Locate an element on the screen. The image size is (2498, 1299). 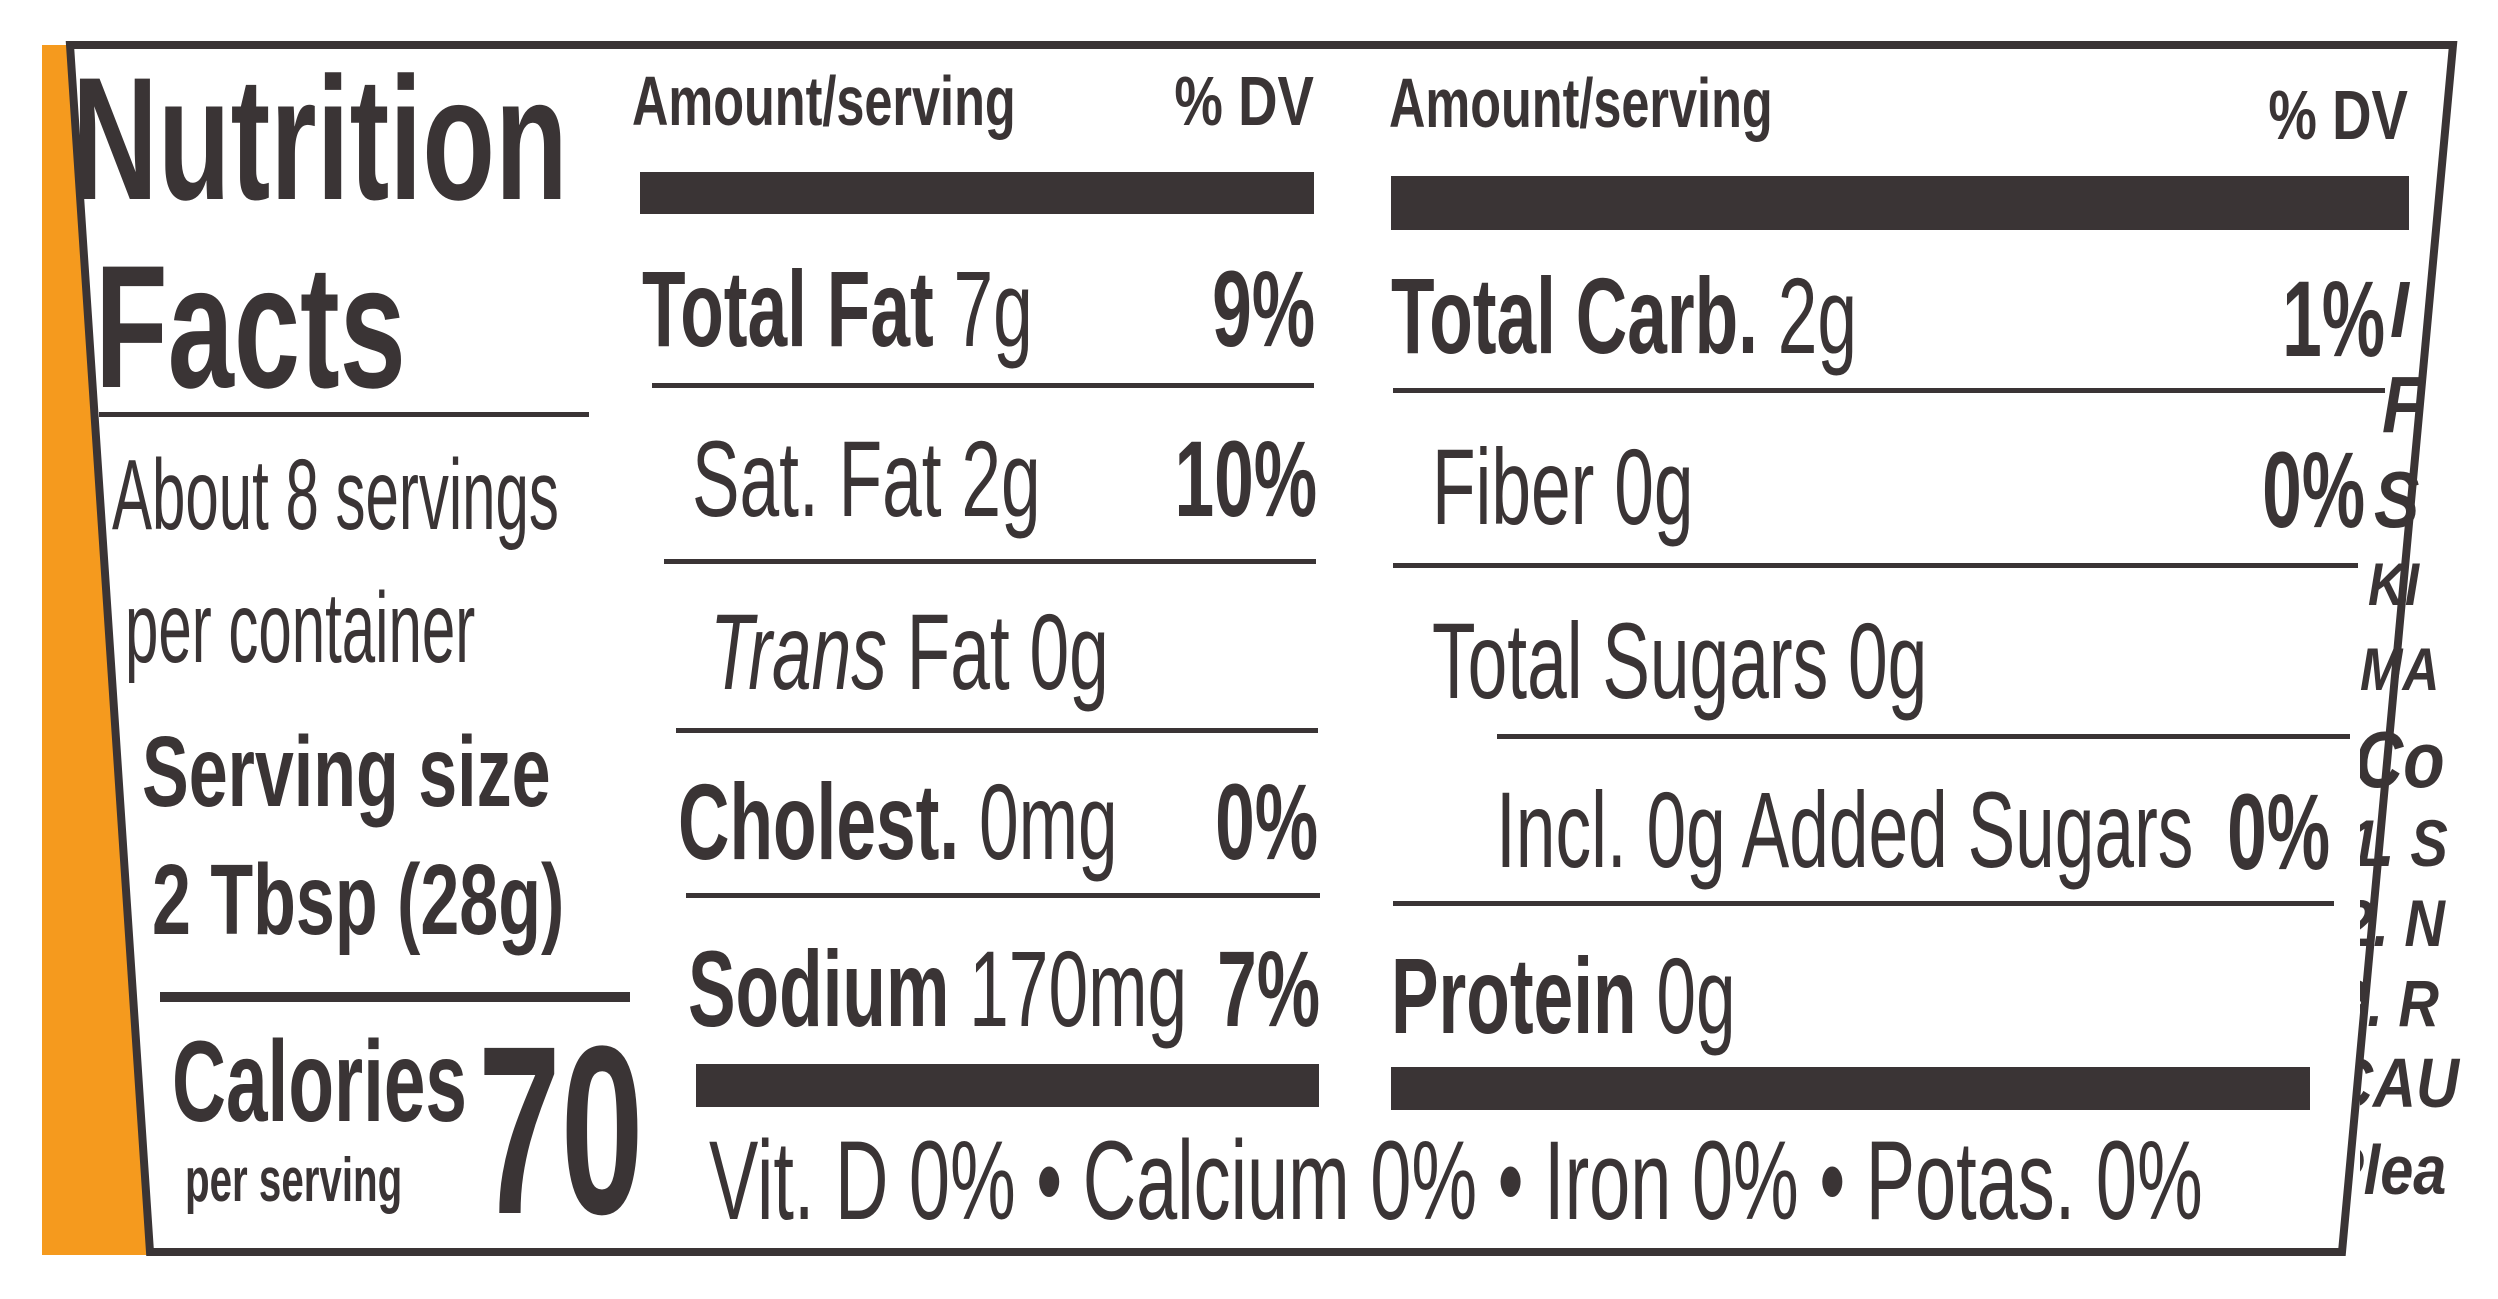
col1-bottom-bar is located at coordinates (1007, 1085).